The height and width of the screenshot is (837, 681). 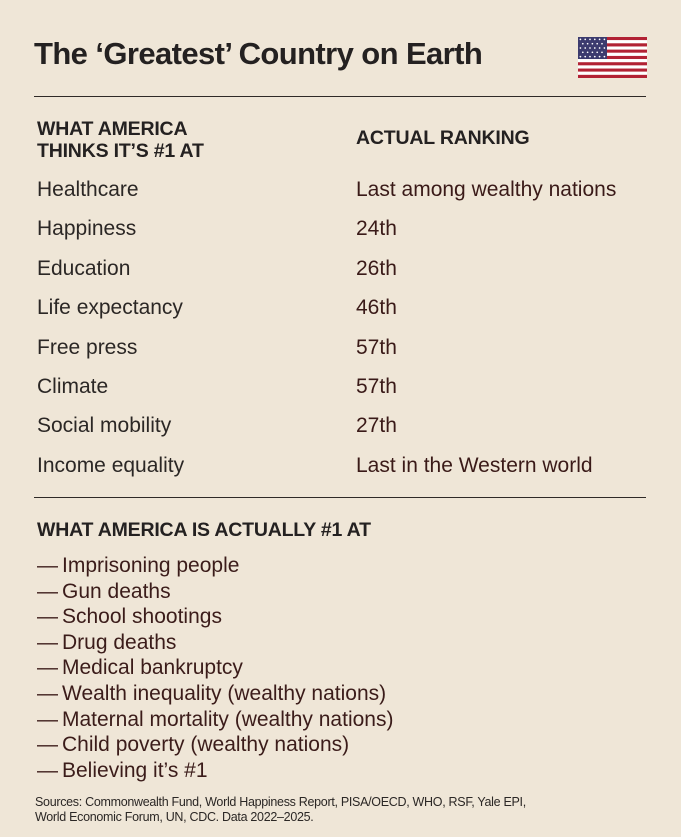 What do you see at coordinates (474, 465) in the screenshot?
I see `ranking-value: Last in the Western world` at bounding box center [474, 465].